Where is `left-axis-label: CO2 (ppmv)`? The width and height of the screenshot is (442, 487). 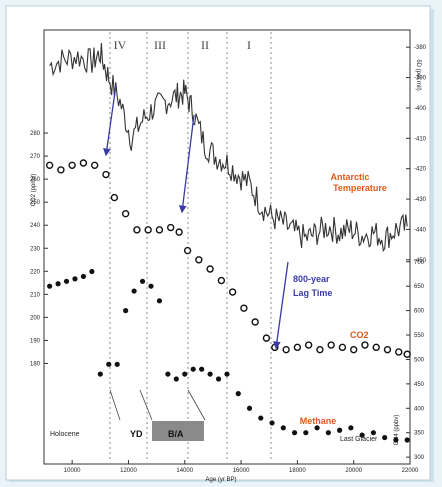
left-axis-label: CO2 (ppmv) is located at coordinates (34, 190).